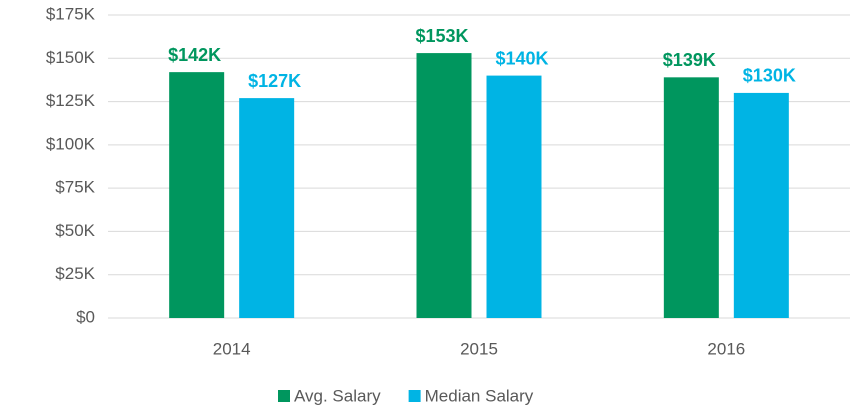  I want to click on legend-label: Avg. Salary, so click(337, 395).